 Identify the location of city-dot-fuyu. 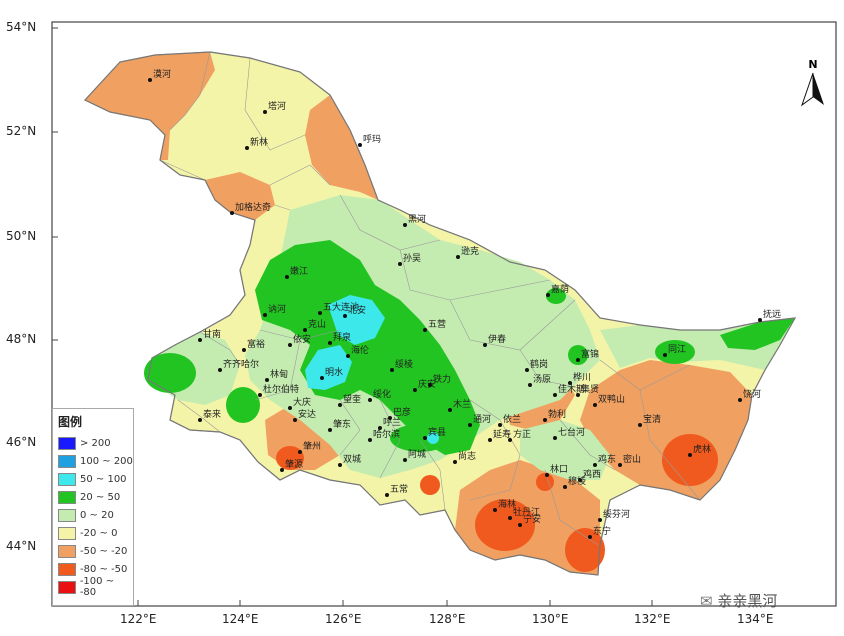
(244, 350).